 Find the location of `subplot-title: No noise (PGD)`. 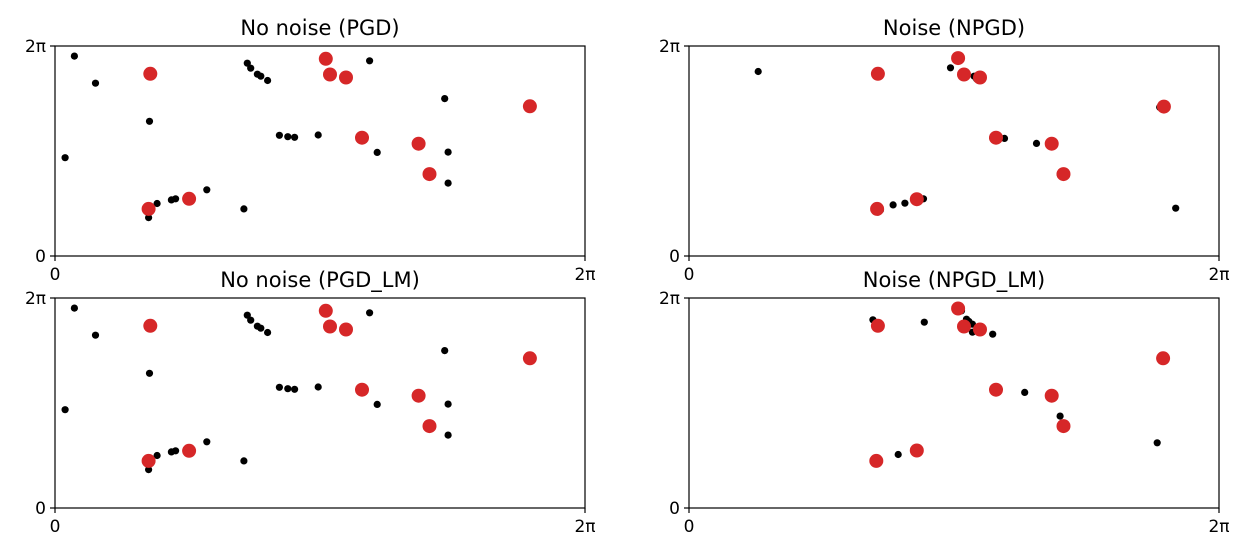

subplot-title: No noise (PGD) is located at coordinates (319, 28).